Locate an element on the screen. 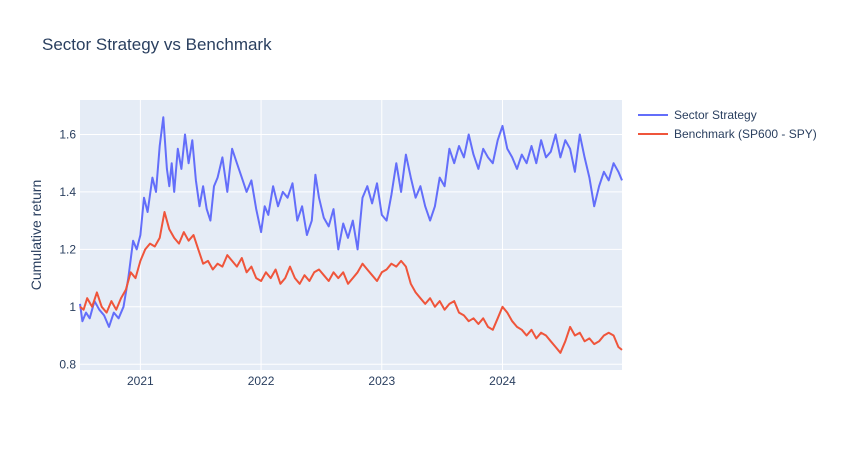 Image resolution: width=850 pixels, height=450 pixels. y-tick-label: 1.6 is located at coordinates (67, 134).